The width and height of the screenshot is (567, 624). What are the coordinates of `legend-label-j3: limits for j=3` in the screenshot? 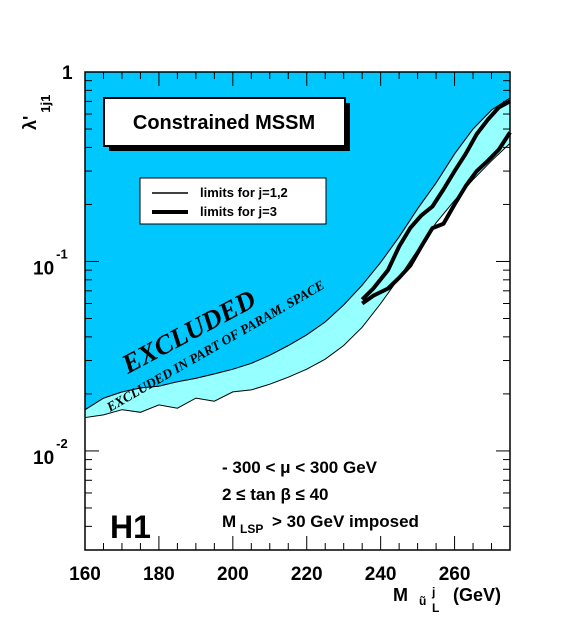 It's located at (238, 211).